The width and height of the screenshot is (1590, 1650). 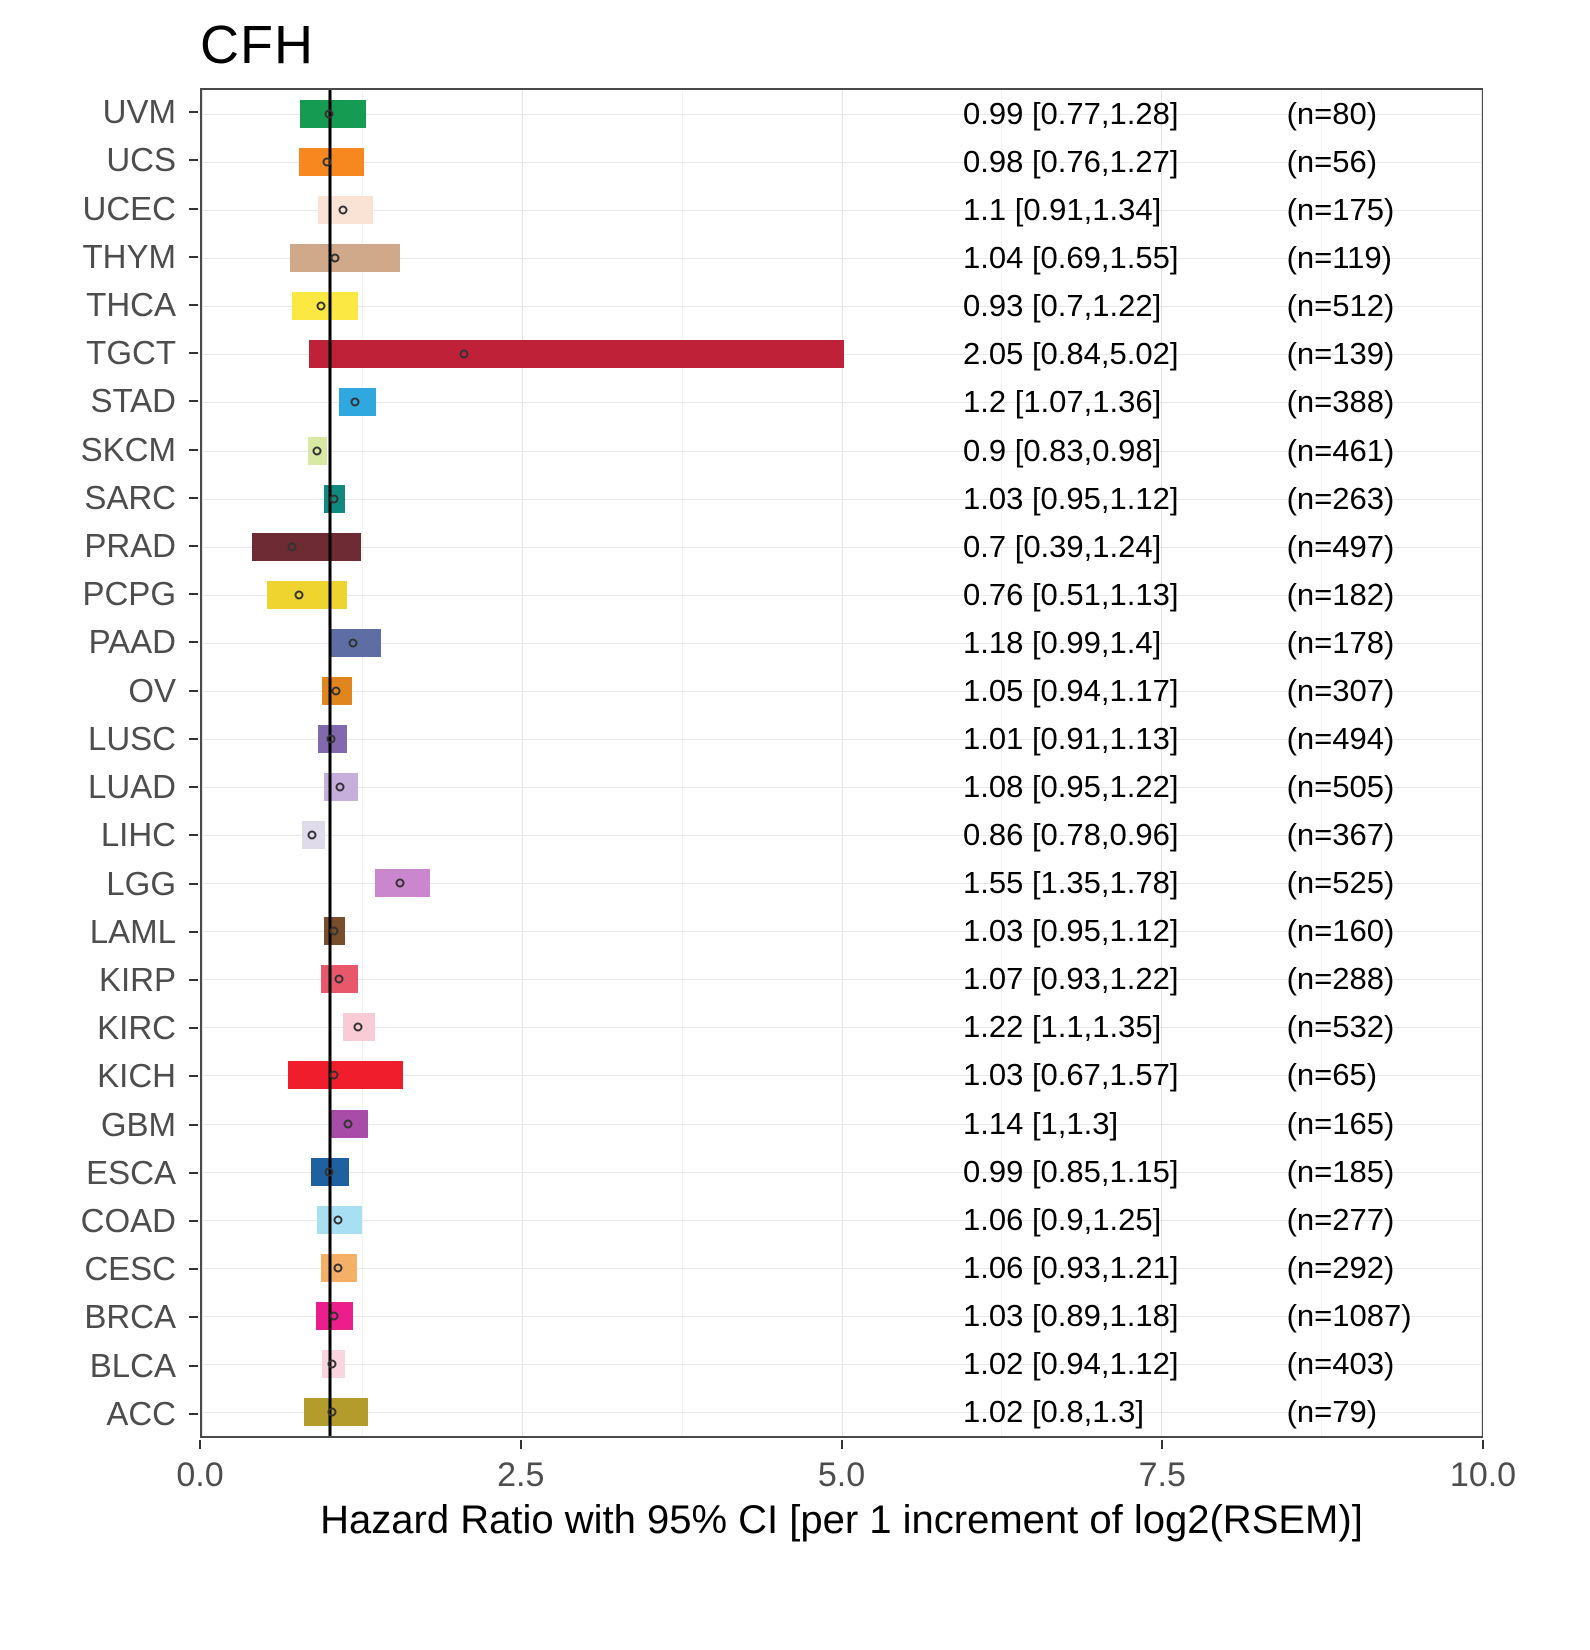 I want to click on hr-ci-label: 0.99 [0.77,1.28], so click(x=1071, y=114).